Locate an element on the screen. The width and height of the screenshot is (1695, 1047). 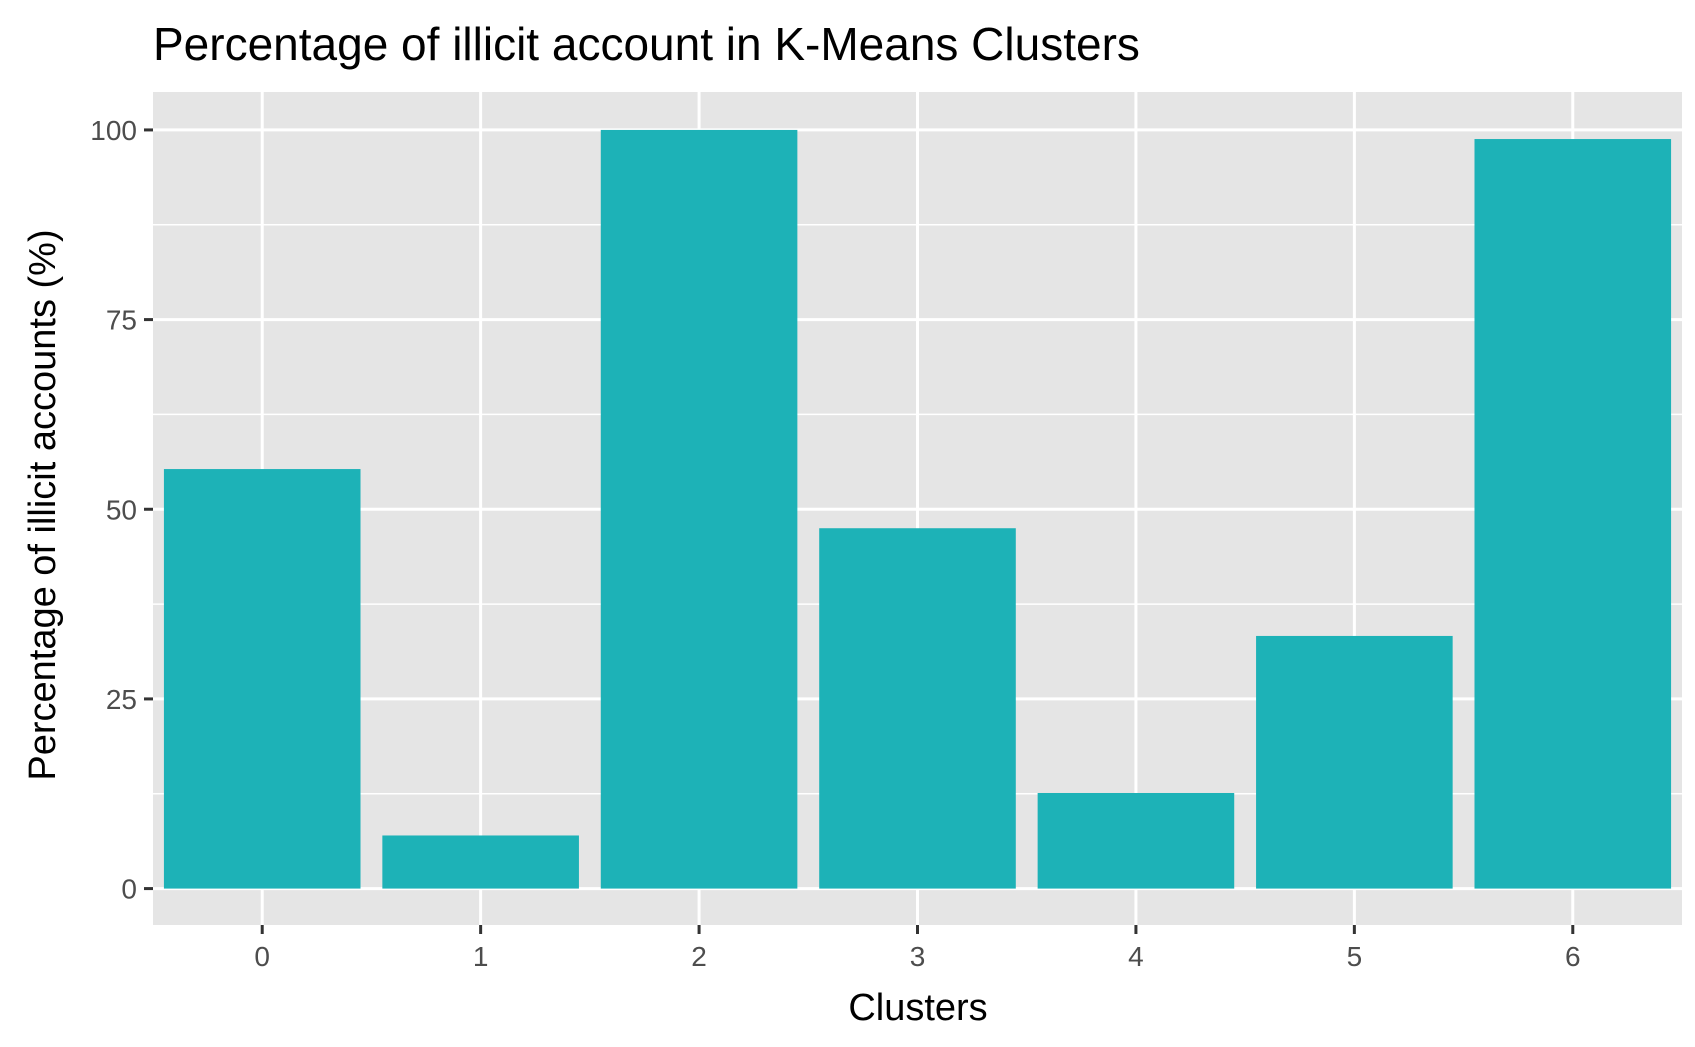
y-tick-label: 75 is located at coordinates (121, 320).